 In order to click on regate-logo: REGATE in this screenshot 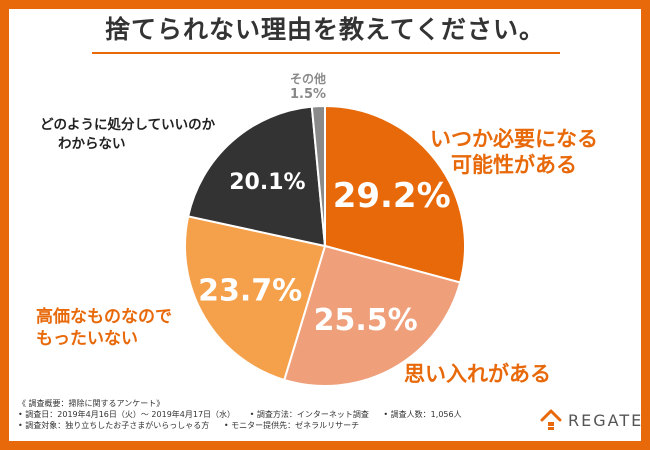, I will do `click(591, 420)`.